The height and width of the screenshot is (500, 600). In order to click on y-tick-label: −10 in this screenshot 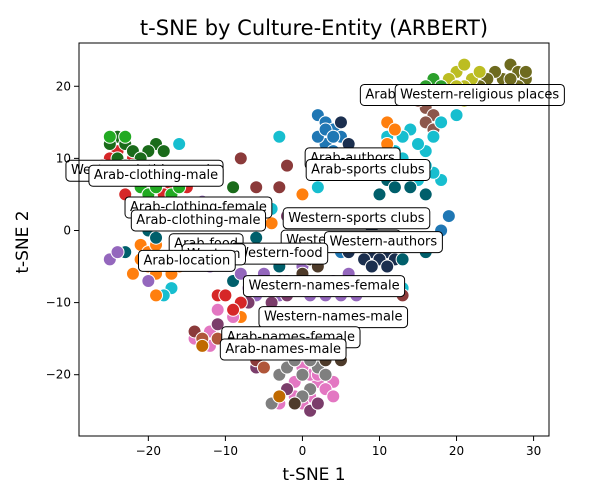, I will do `click(58, 303)`.